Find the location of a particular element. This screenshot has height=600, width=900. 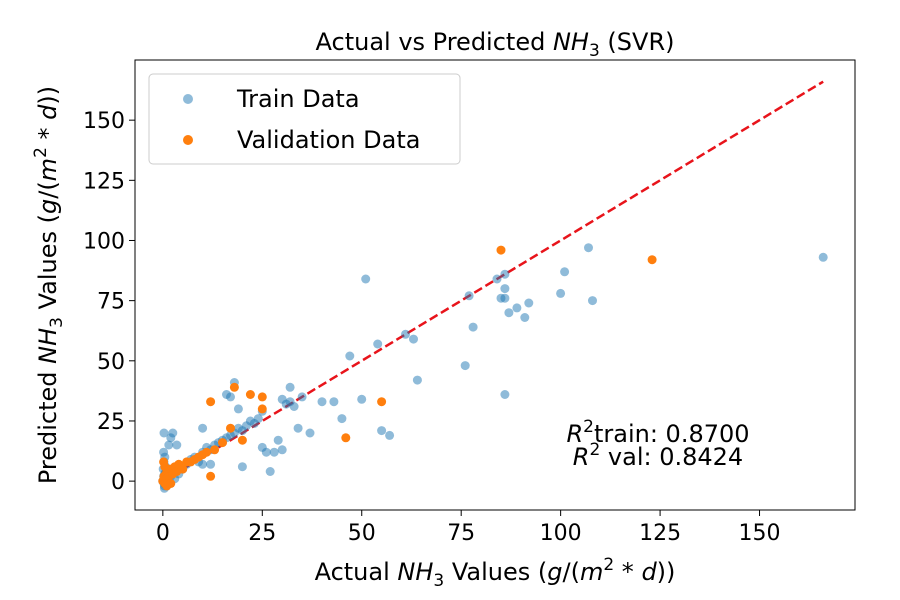

xlabel-unit-d: * is located at coordinates (627, 572).